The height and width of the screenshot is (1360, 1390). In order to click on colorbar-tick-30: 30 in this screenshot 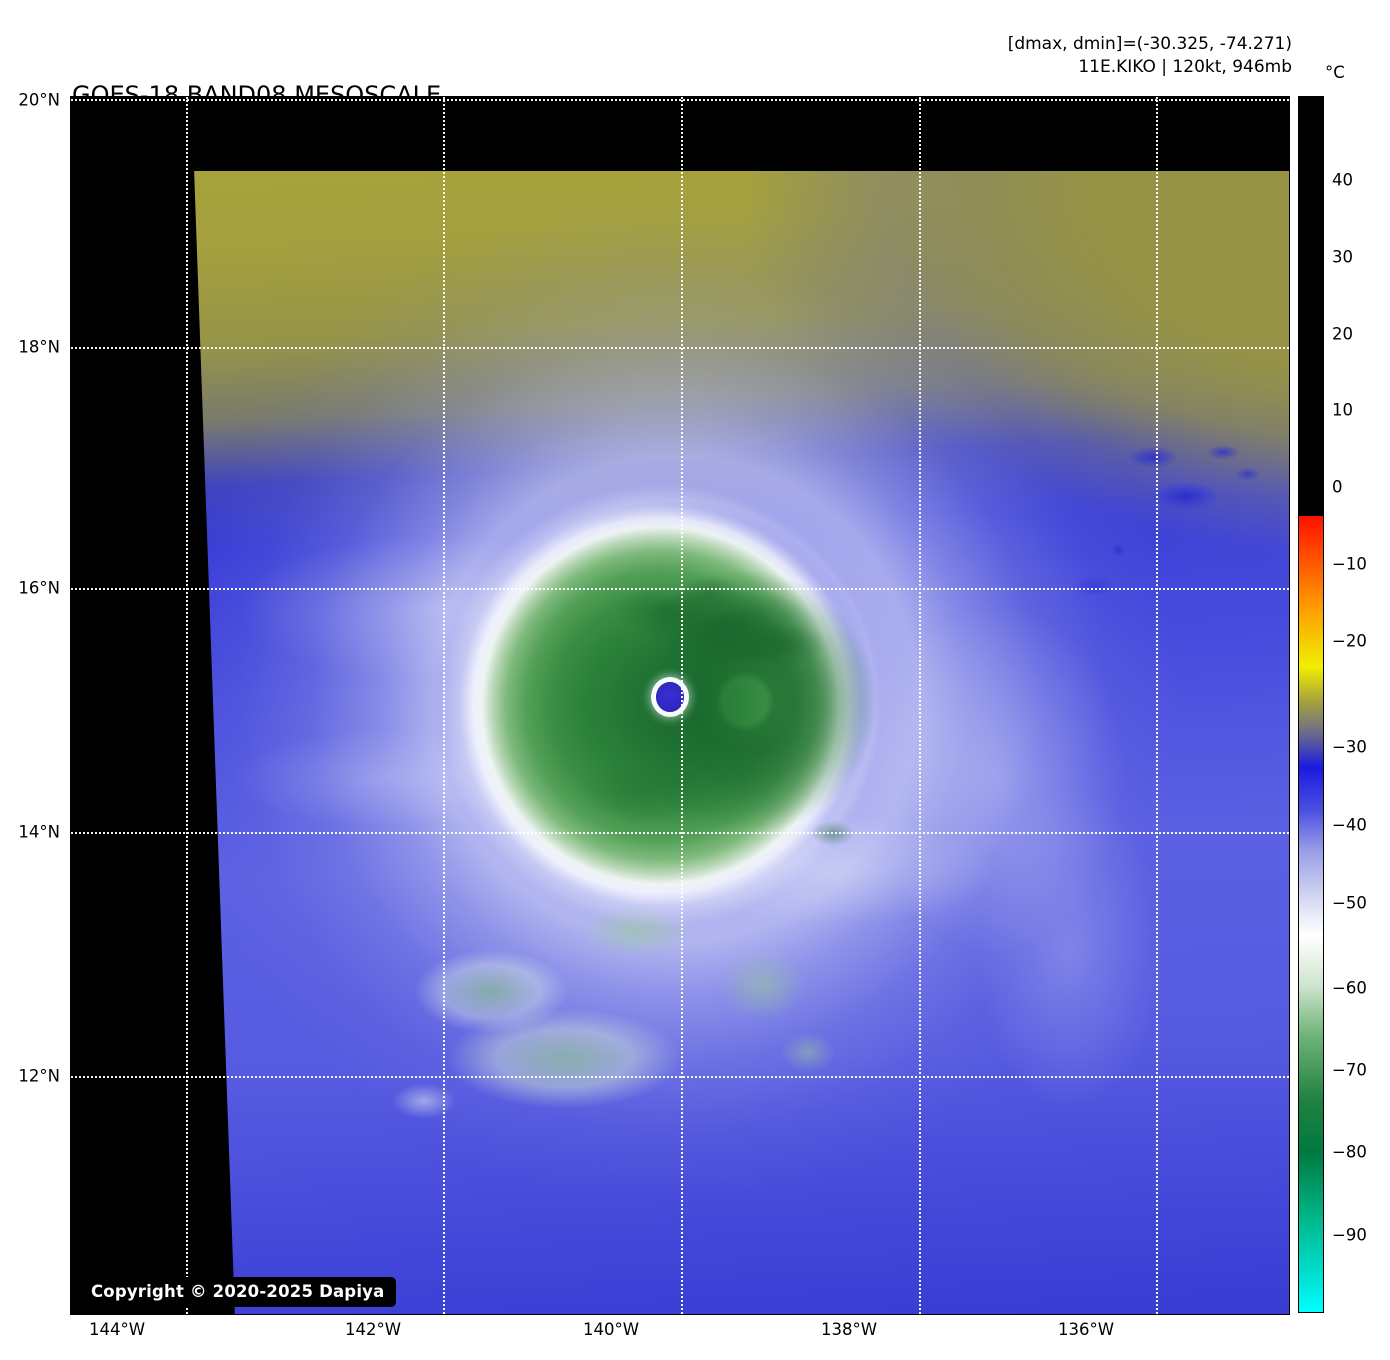, I will do `click(1342, 257)`.